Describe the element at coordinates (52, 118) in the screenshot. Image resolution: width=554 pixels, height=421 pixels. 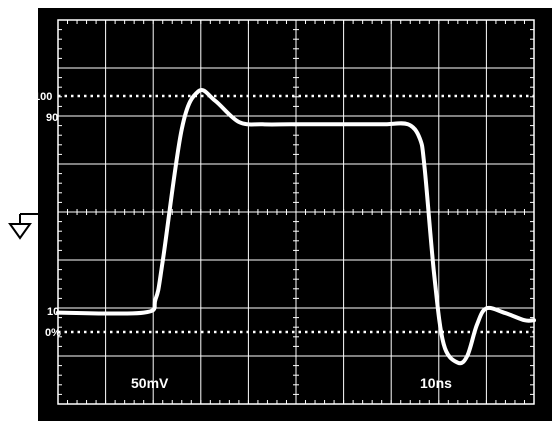
I see `label-90: 90` at that location.